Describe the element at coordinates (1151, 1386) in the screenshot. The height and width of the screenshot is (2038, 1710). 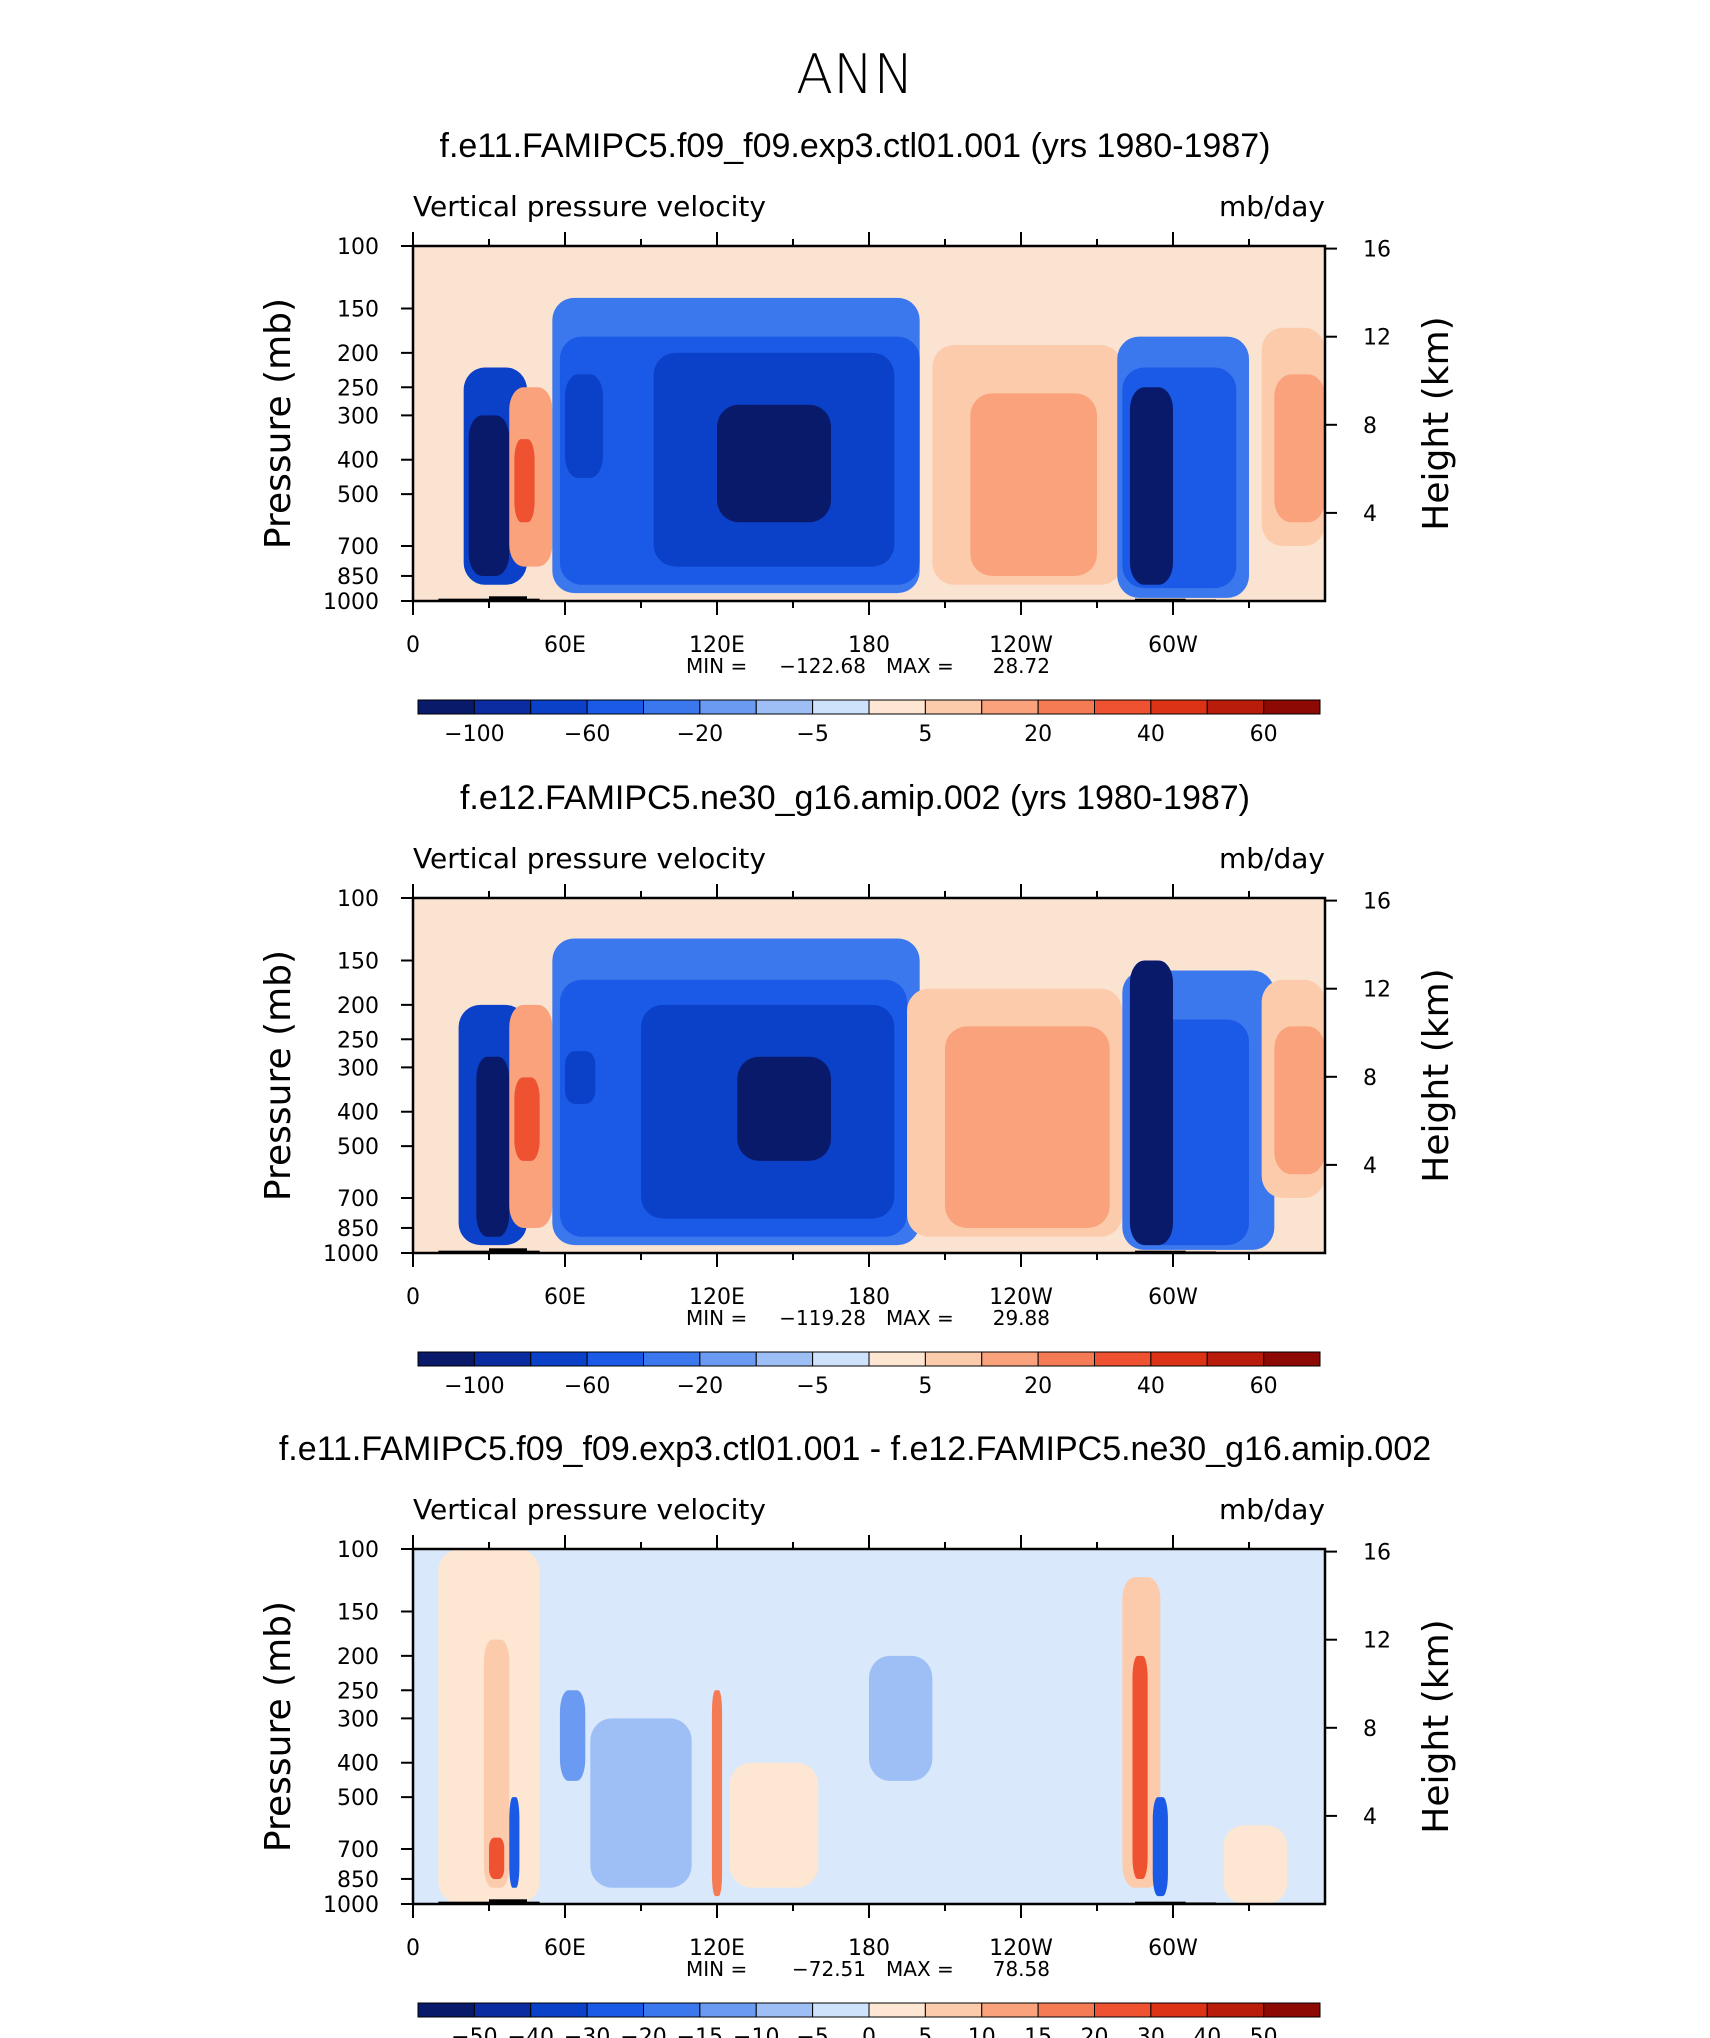
I see `colorbar-label: 40` at that location.